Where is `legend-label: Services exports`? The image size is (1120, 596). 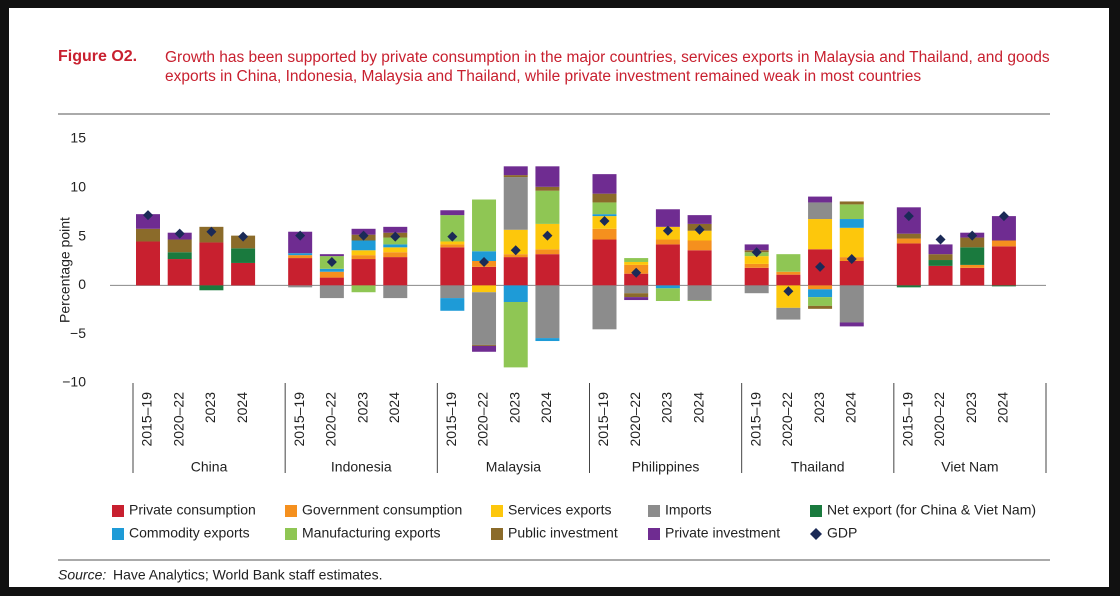 legend-label: Services exports is located at coordinates (559, 510).